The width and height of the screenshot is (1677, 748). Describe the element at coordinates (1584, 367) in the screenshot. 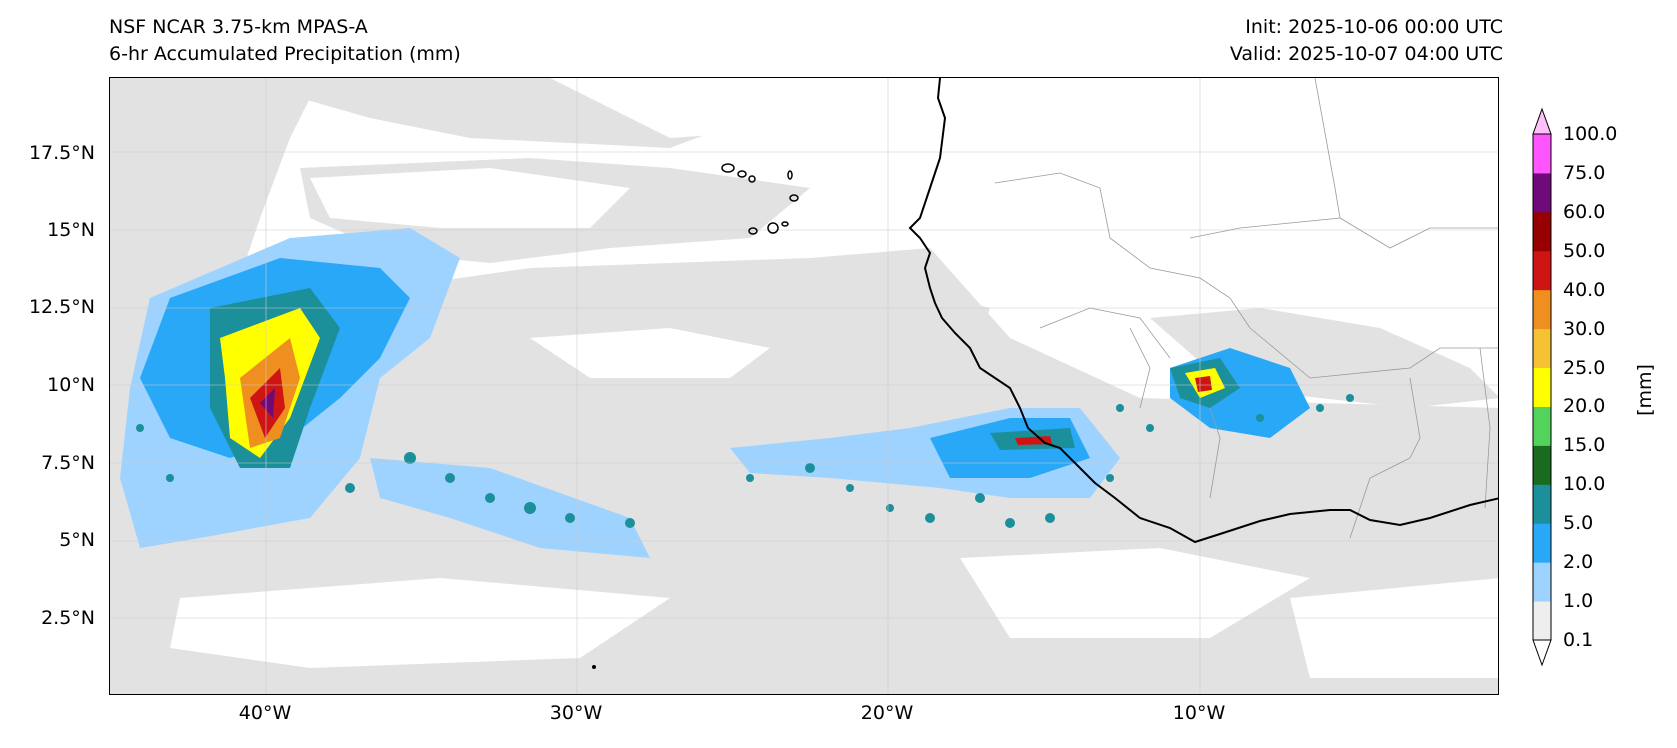

I see `colorbar-tick-label: 25.0` at that location.